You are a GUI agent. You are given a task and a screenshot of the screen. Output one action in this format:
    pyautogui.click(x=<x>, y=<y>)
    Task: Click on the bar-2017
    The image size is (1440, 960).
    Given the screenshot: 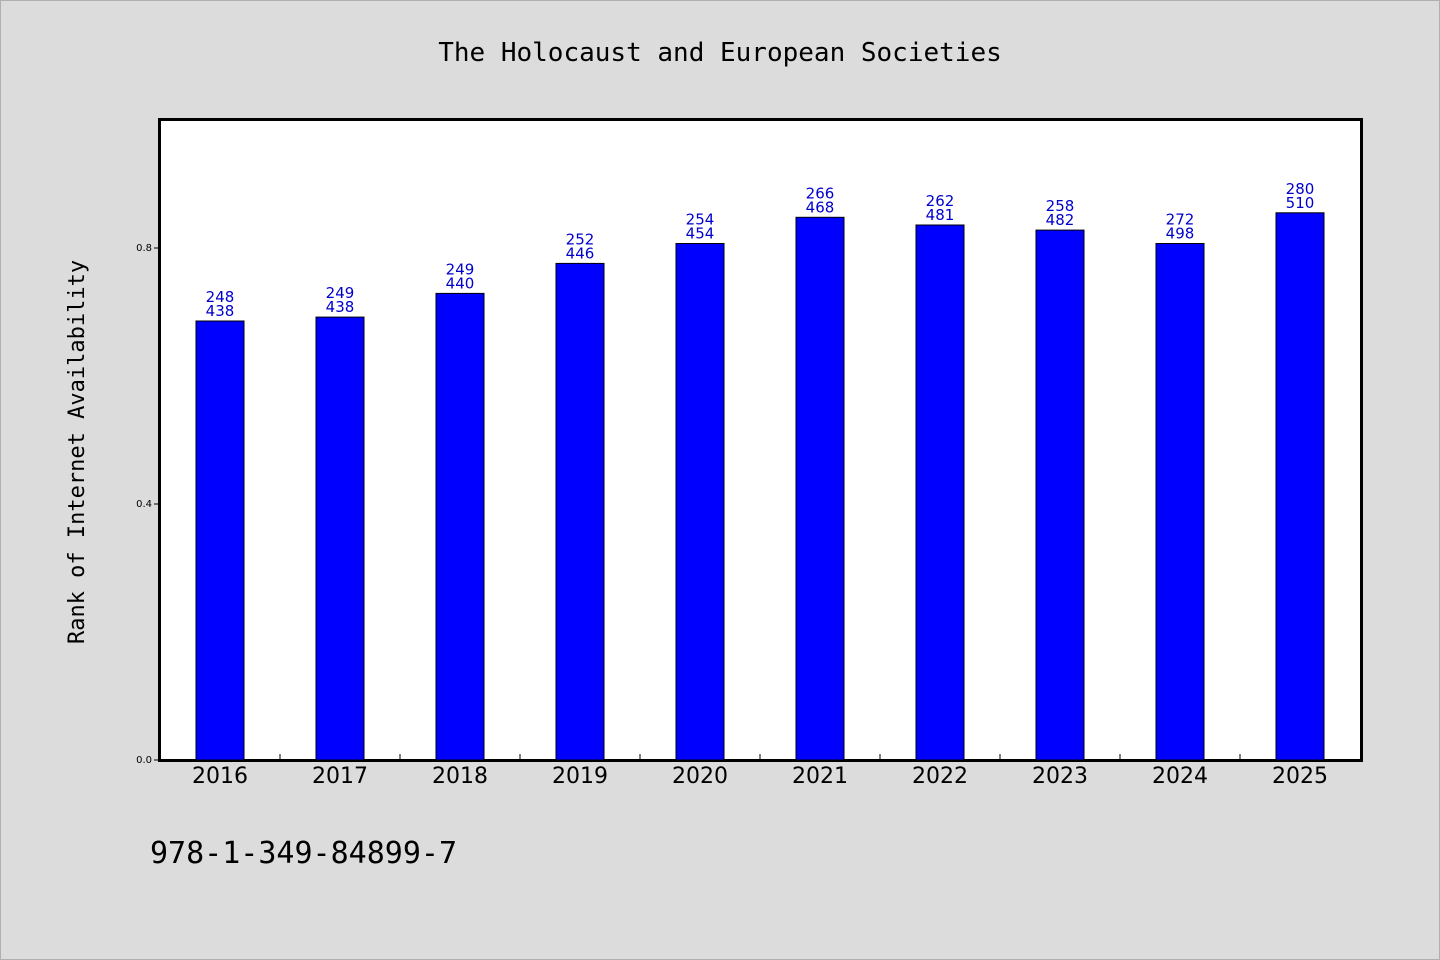 What is the action you would take?
    pyautogui.click(x=340, y=538)
    